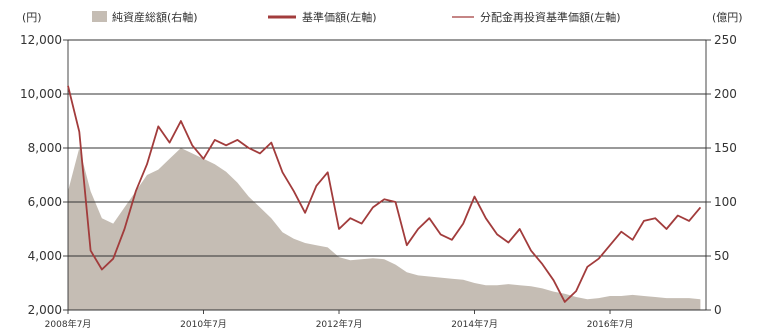  I want to click on x-tick-label: 2012年7月, so click(339, 324).